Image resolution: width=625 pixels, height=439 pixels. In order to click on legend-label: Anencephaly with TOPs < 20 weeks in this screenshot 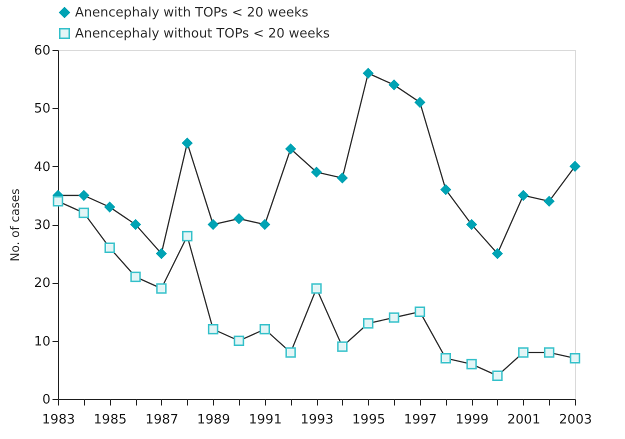, I will do `click(192, 13)`.